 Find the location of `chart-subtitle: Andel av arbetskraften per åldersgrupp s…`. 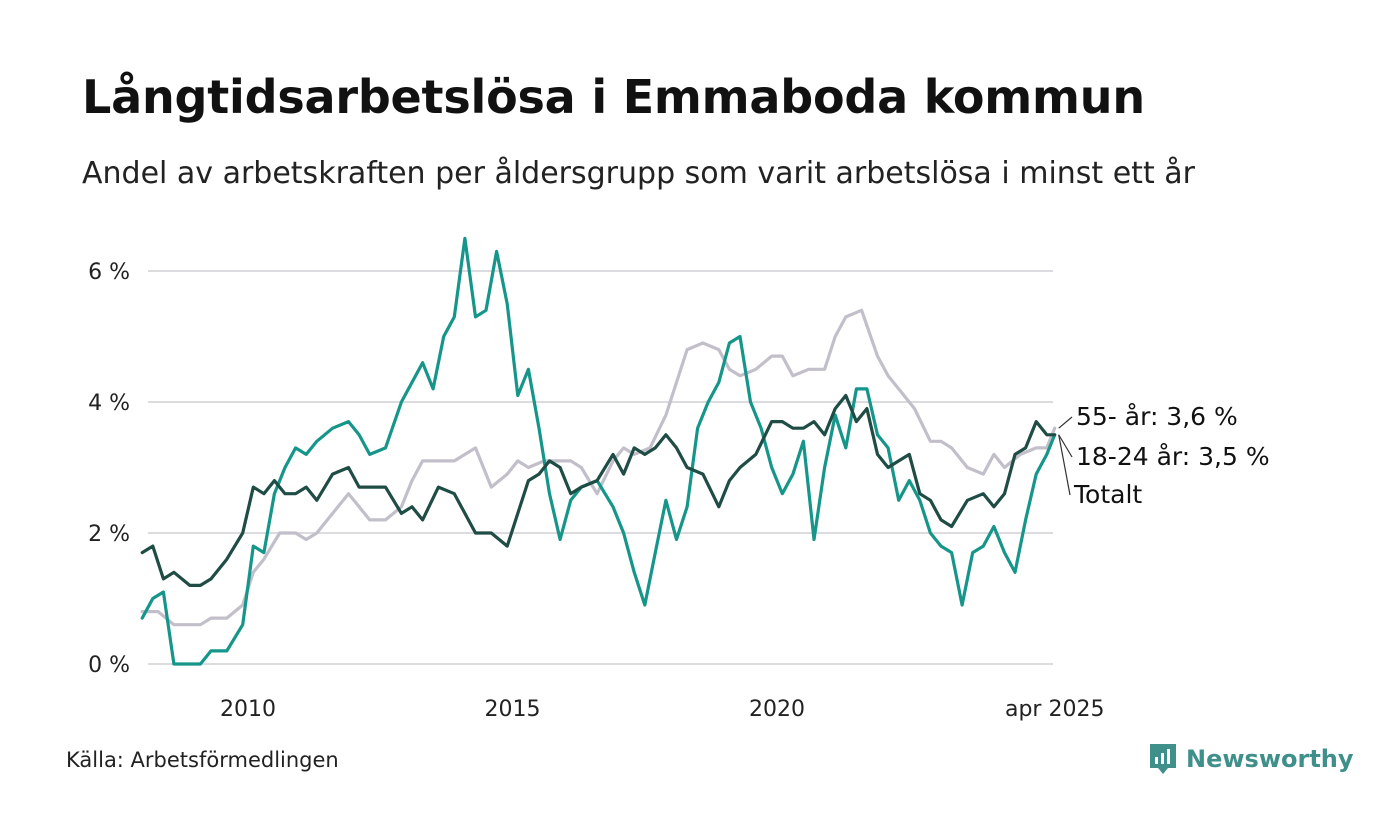

chart-subtitle: Andel av arbetskraften per åldersgrupp s… is located at coordinates (638, 173).